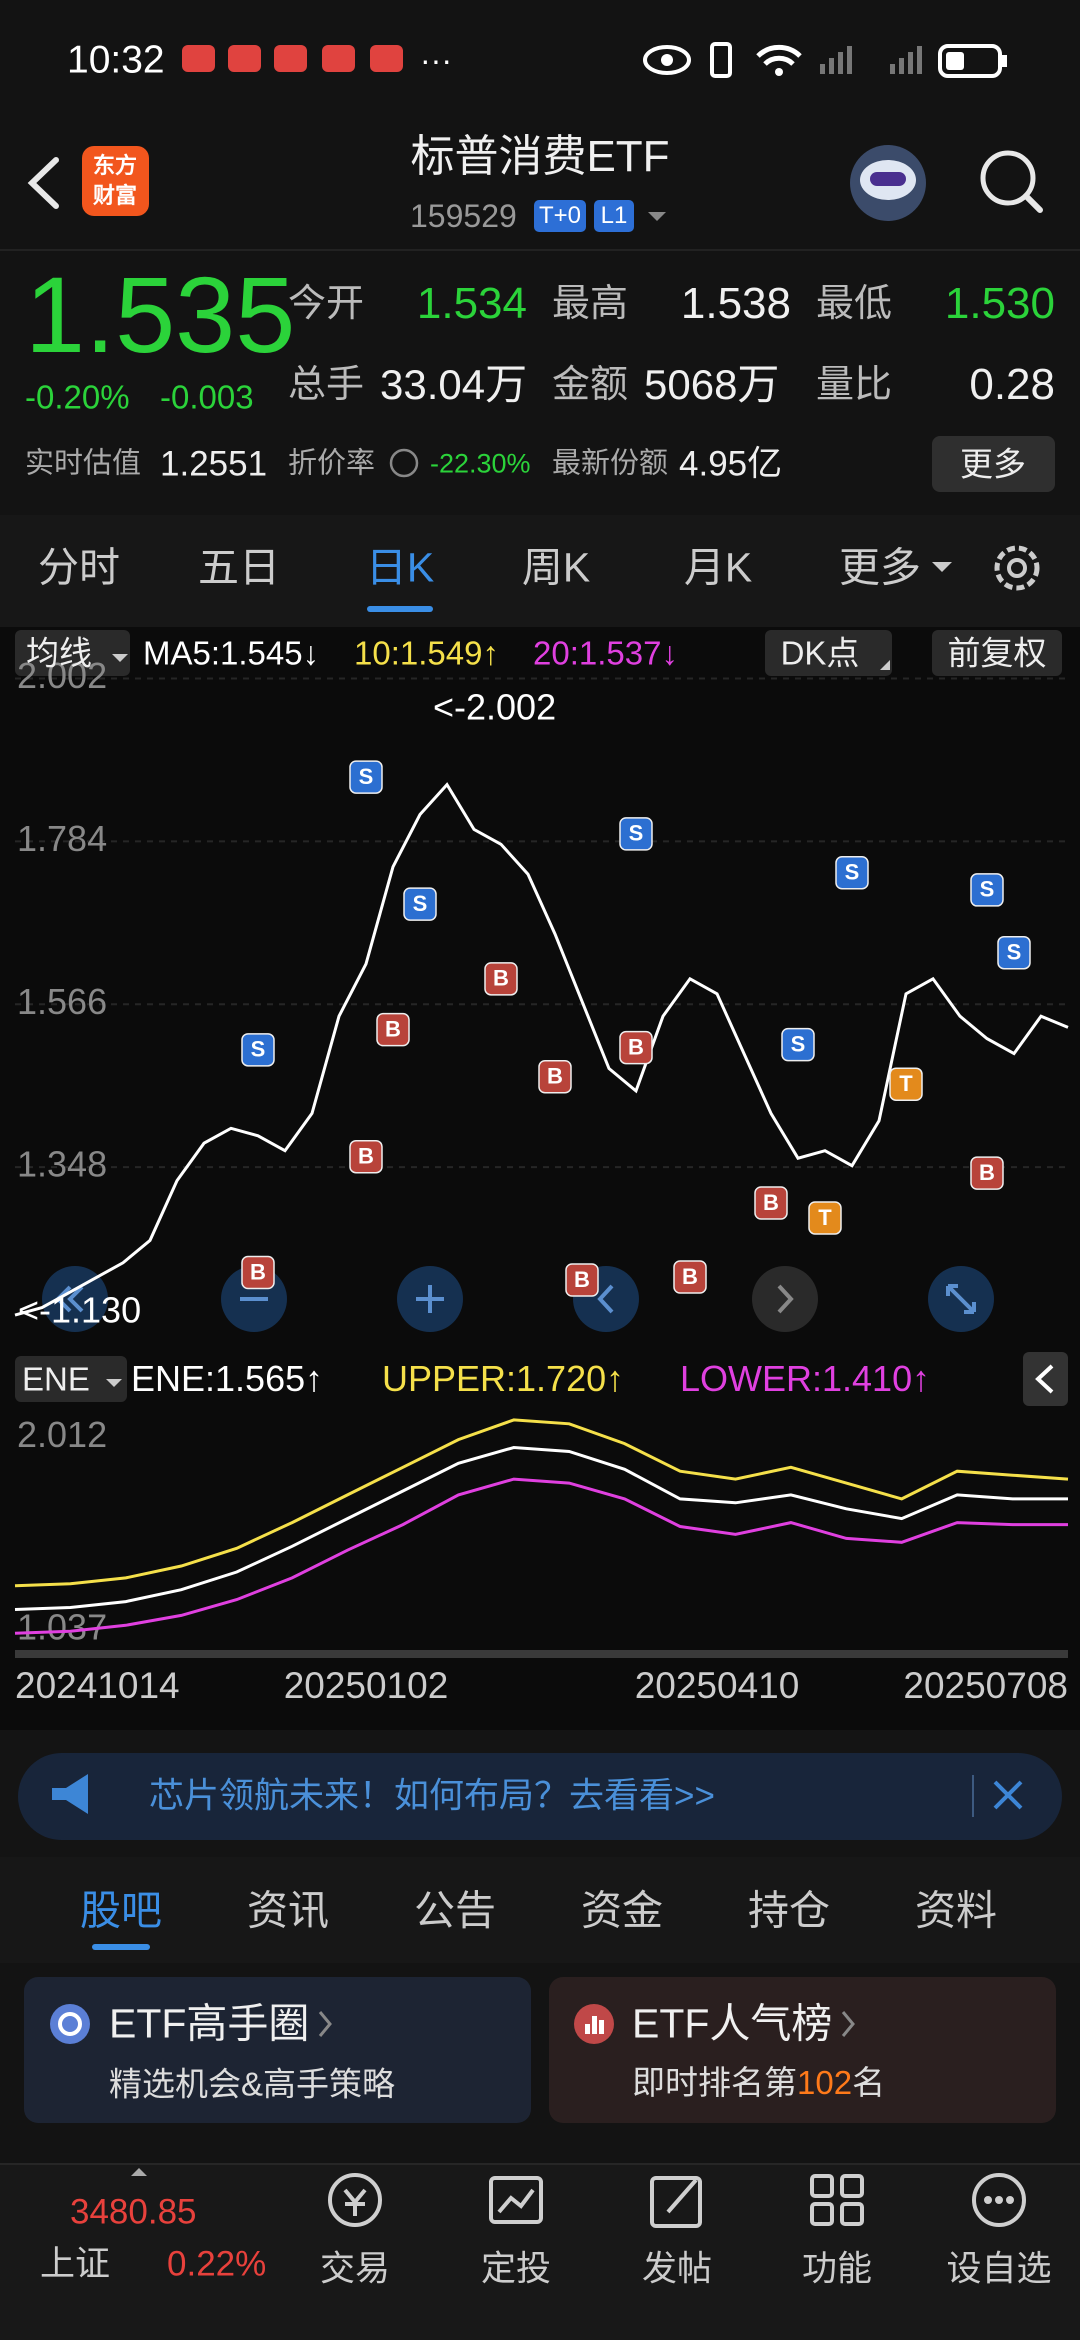 The width and height of the screenshot is (1080, 2340). I want to click on nav-item: 功能, so click(837, 2269).